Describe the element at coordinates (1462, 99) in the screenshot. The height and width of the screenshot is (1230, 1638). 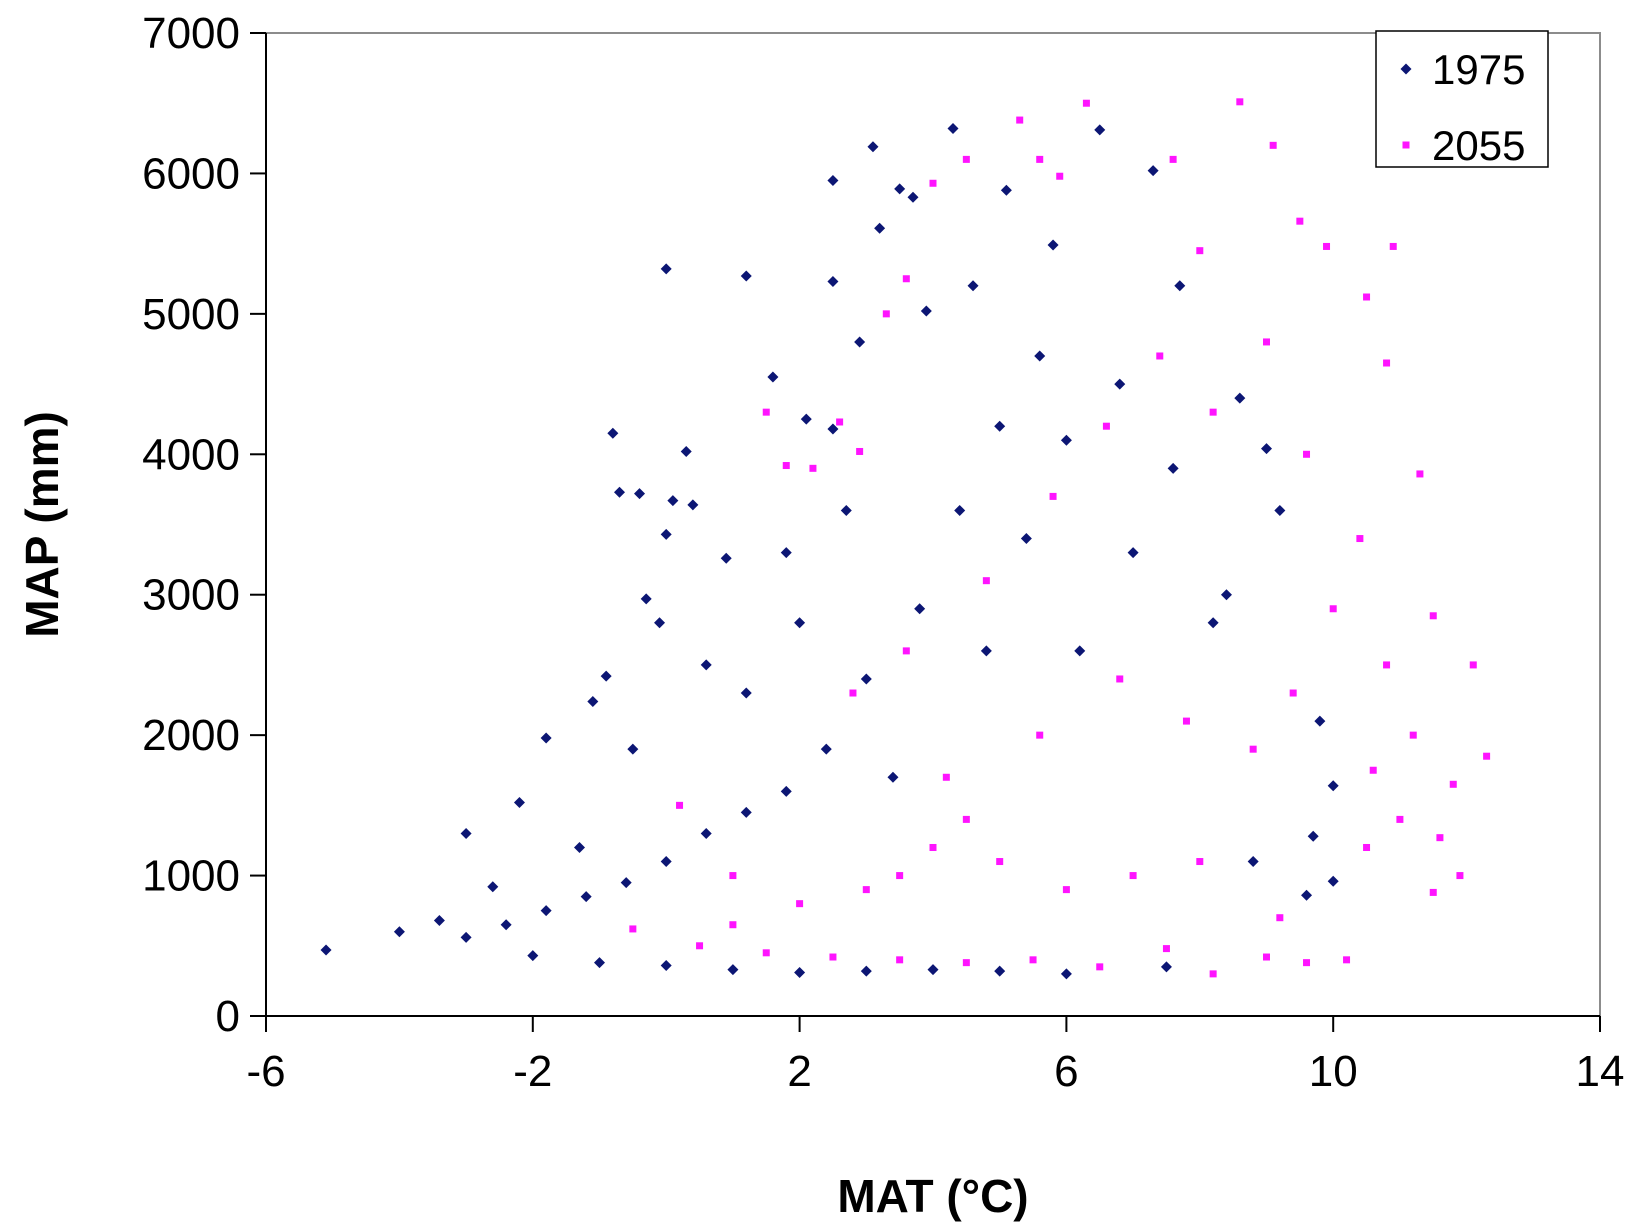
I see `legend: 1975 2055` at that location.